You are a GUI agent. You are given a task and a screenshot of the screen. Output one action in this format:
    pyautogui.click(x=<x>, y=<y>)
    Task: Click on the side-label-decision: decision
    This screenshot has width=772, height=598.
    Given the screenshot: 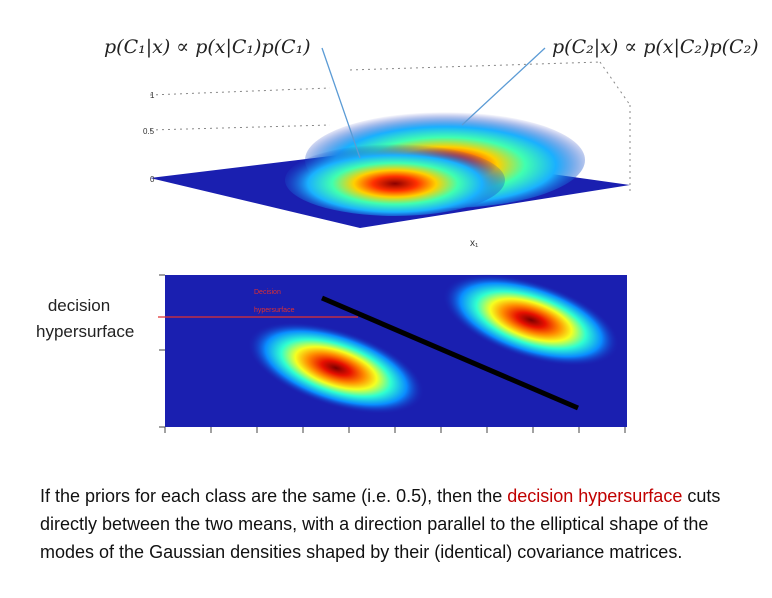 What is the action you would take?
    pyautogui.click(x=79, y=305)
    